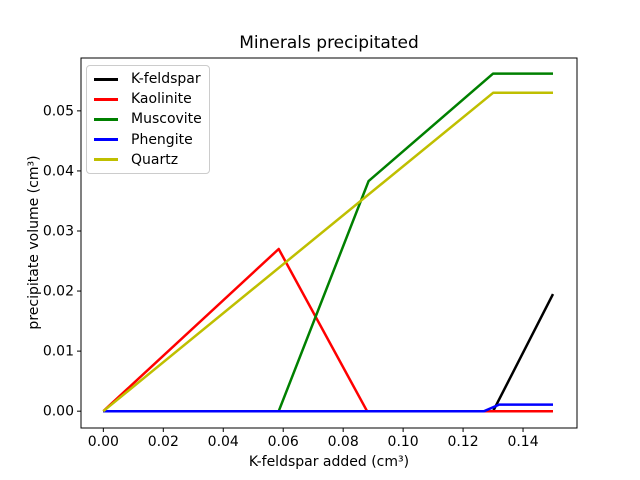  What do you see at coordinates (103, 442) in the screenshot?
I see `x-tick-label: 0.00` at bounding box center [103, 442].